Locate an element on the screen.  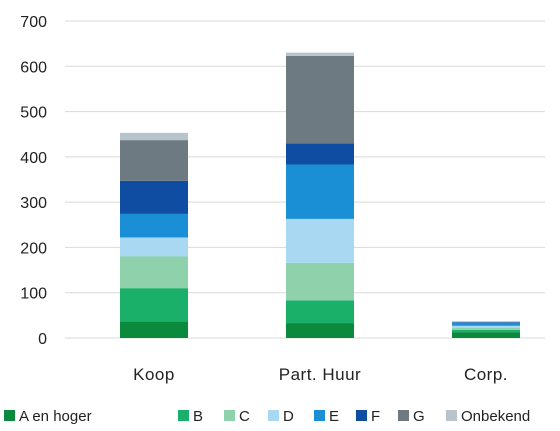
bar-segment-koop-onbekend is located at coordinates (154, 136).